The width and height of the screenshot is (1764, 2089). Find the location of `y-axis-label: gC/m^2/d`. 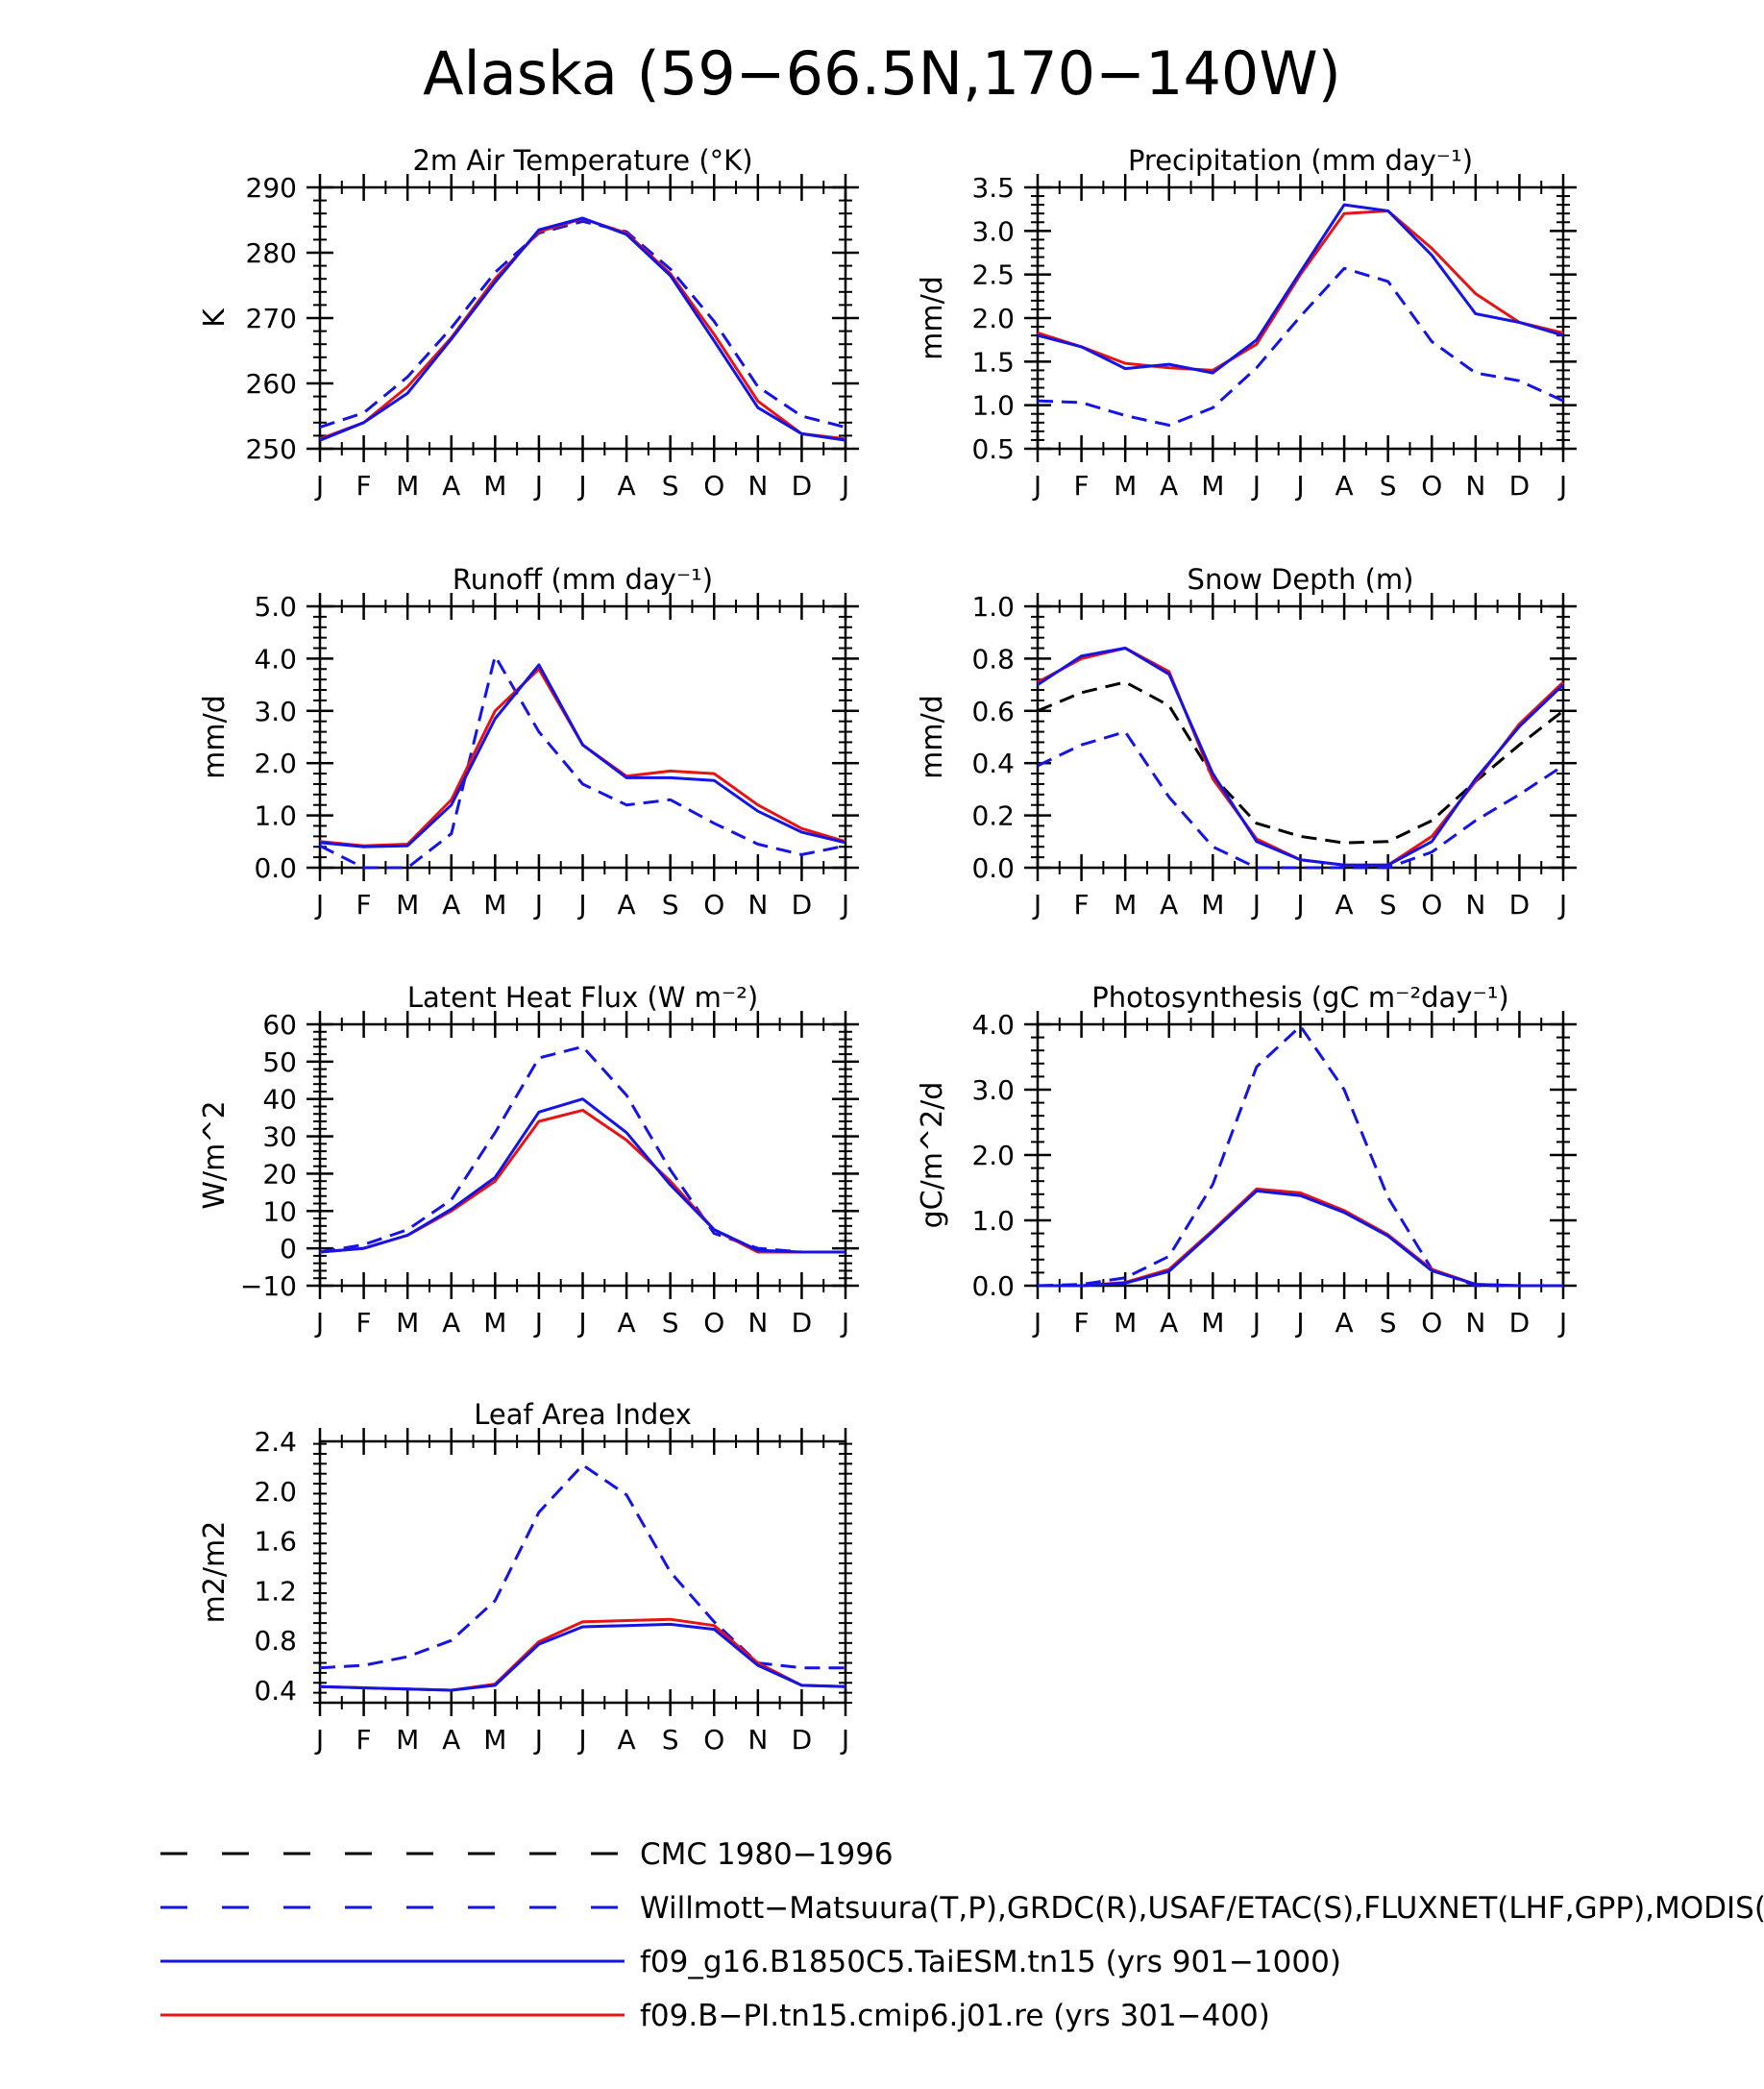

y-axis-label: gC/m^2/d is located at coordinates (932, 1156).